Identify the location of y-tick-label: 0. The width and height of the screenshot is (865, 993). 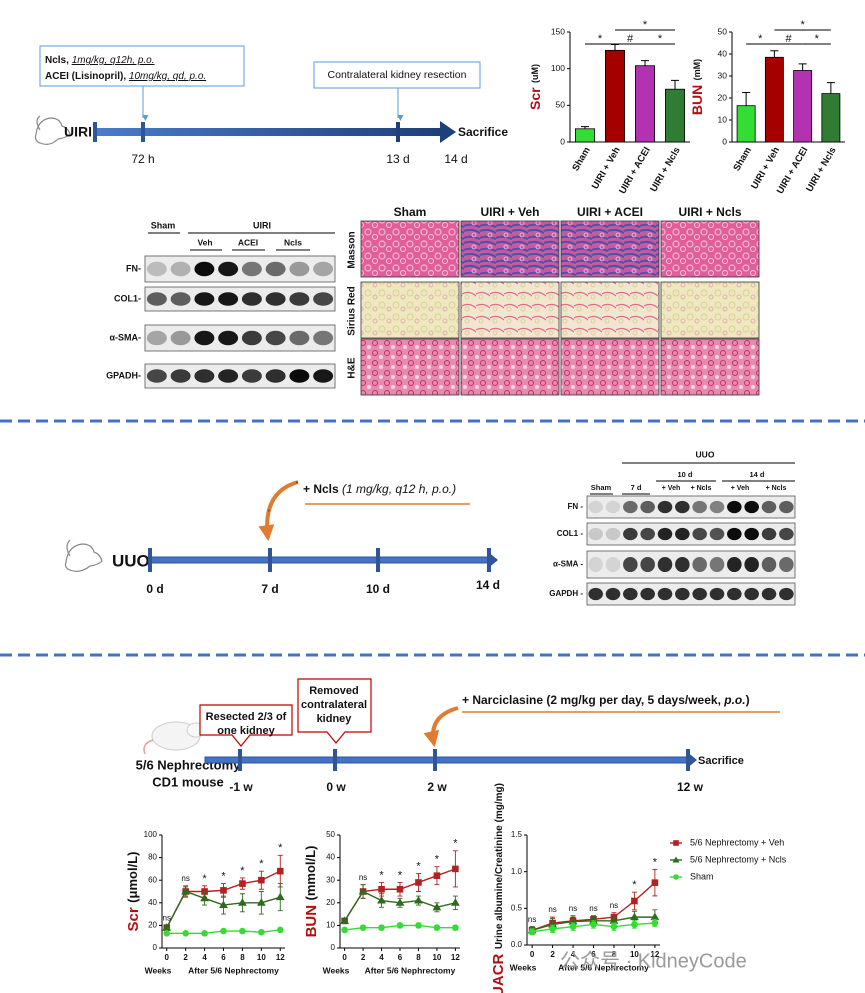
(724, 141).